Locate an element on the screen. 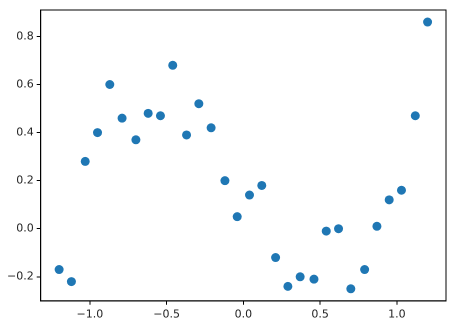  y-tick-label: 0.0 is located at coordinates (25, 228).